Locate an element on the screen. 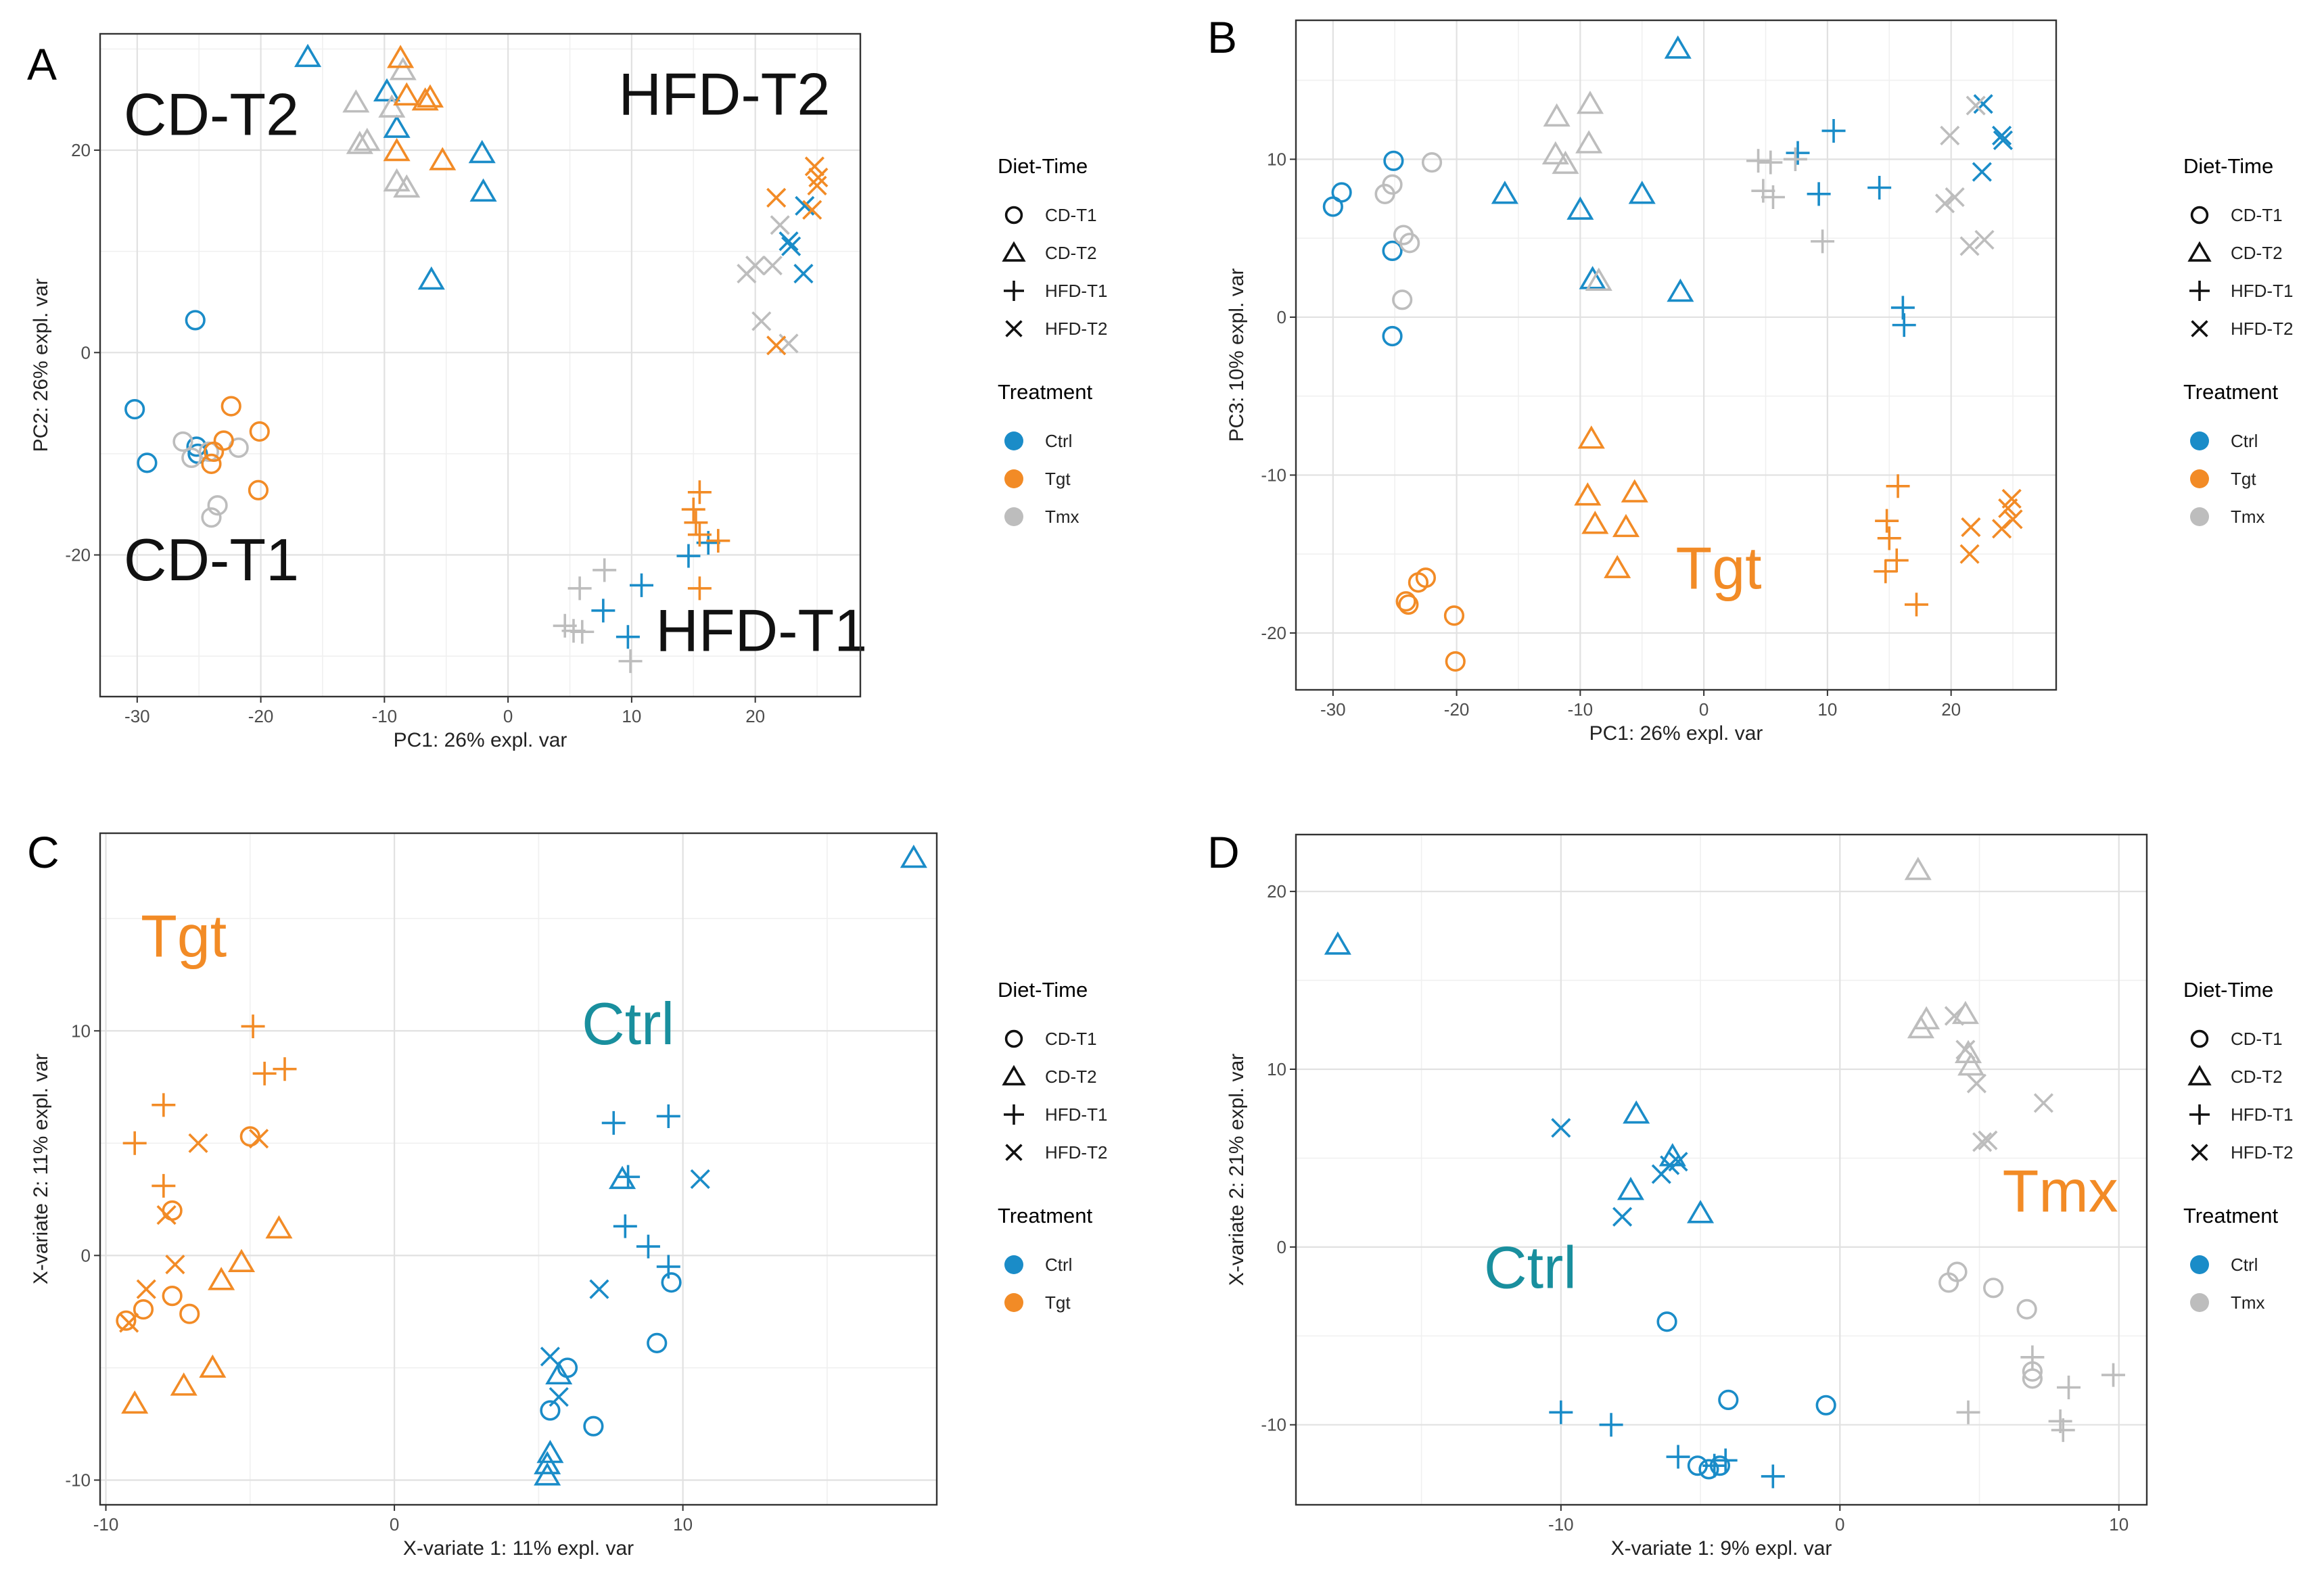  panel-letter: C is located at coordinates (44, 852).